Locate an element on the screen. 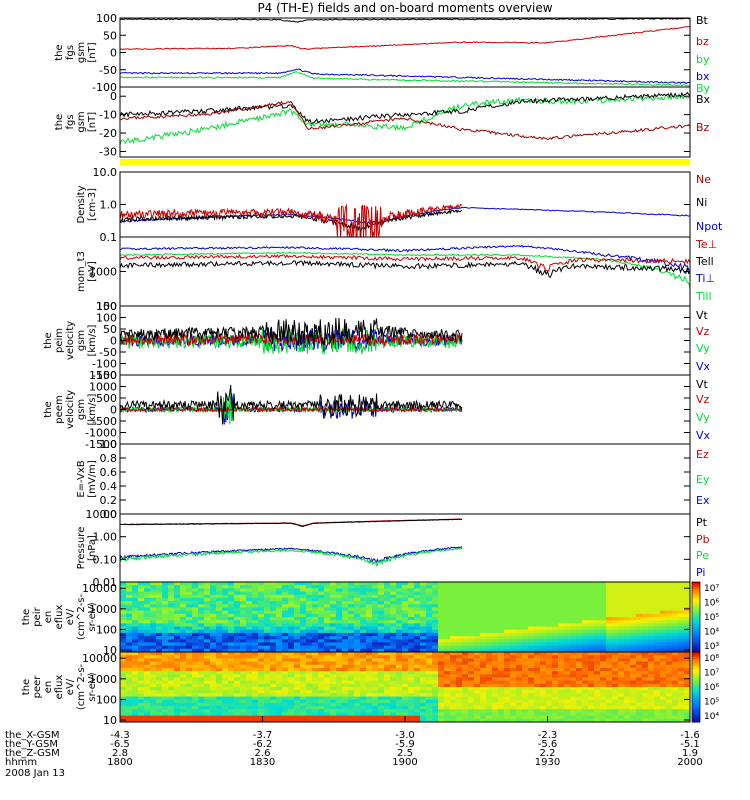 Image resolution: width=750 pixels, height=800 pixels. legend-entry: Pe is located at coordinates (702, 555).